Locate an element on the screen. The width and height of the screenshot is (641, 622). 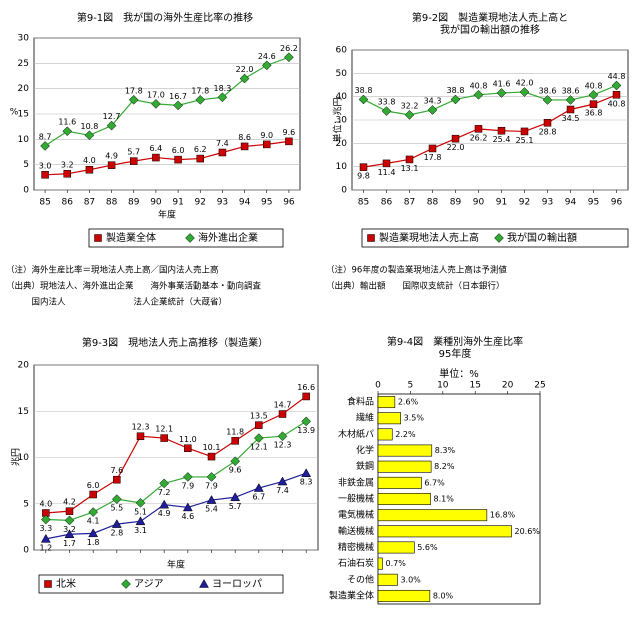
data-label: 6.7% is located at coordinates (434, 482).